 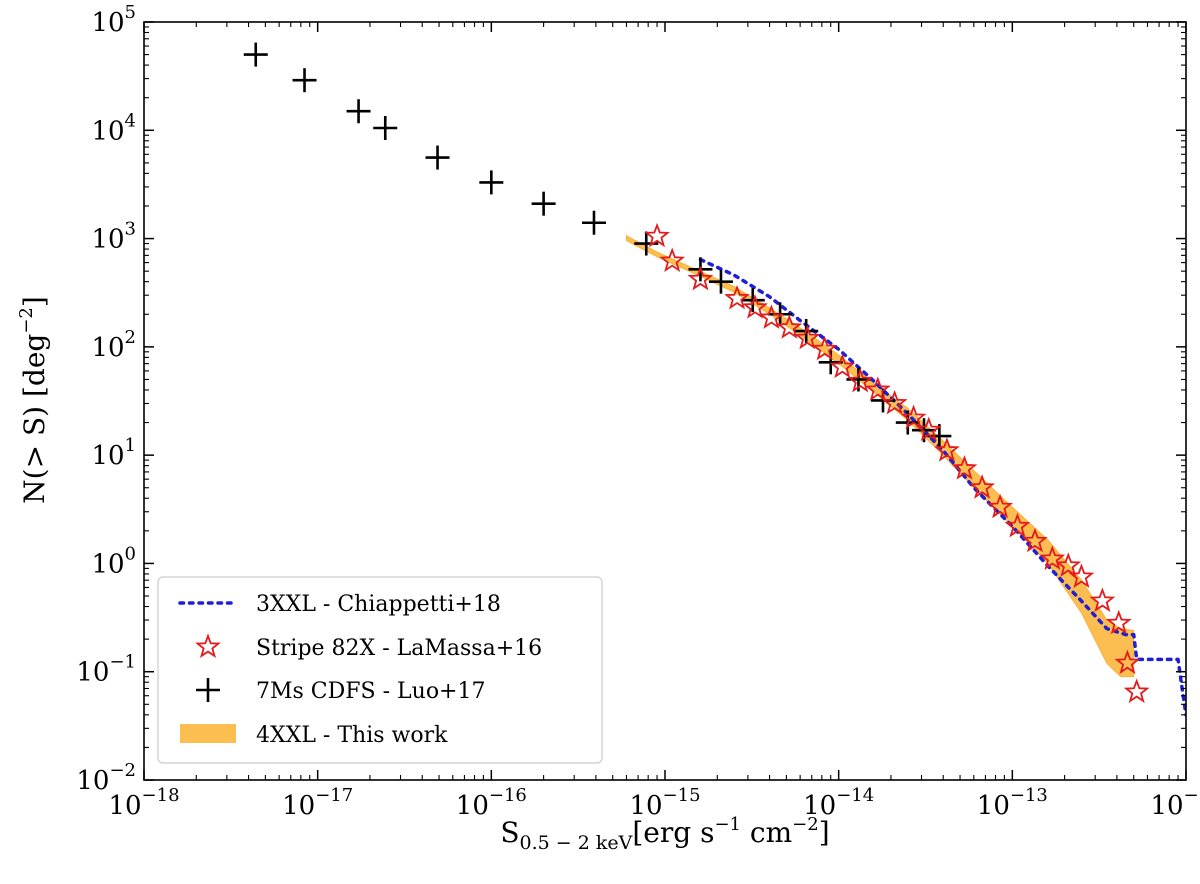 I want to click on x-tick-exp: −12, so click(x=1192, y=795).